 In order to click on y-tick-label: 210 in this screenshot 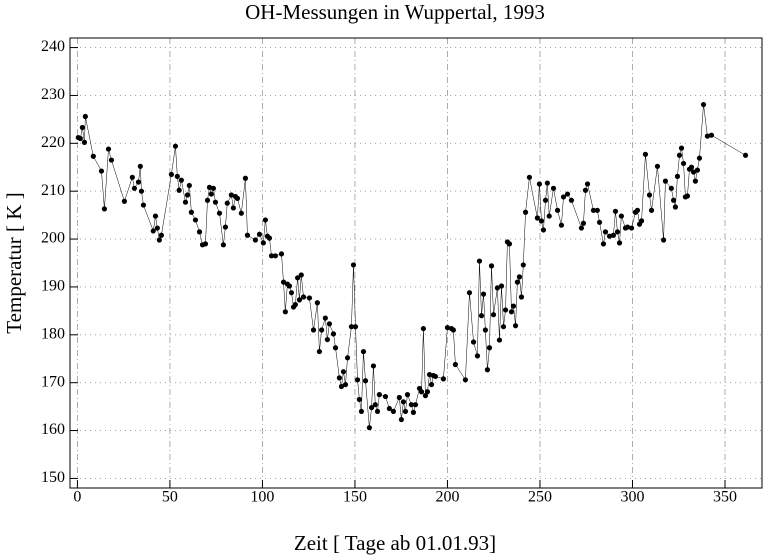, I will do `click(53, 190)`.